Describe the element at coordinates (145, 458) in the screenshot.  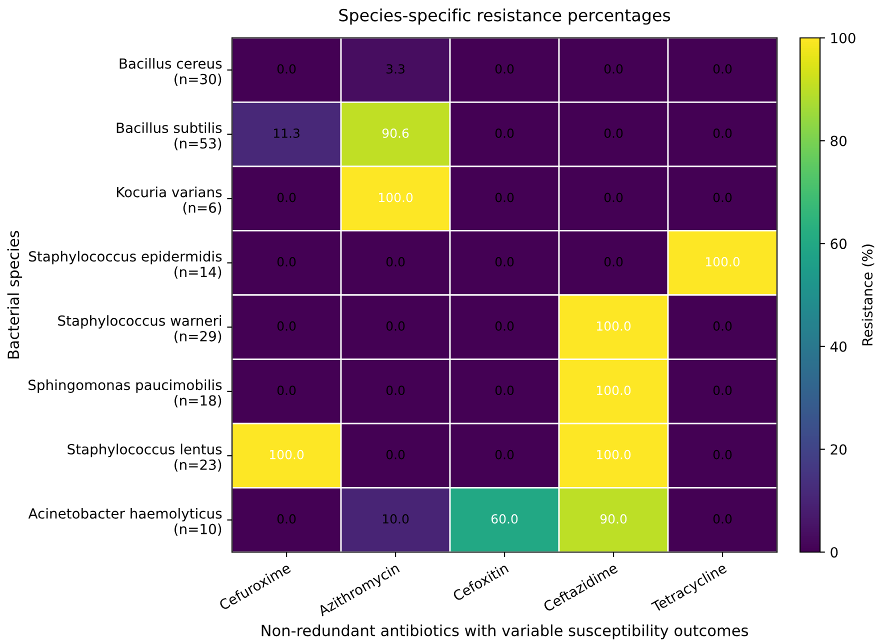
I see `y-tick-label: Staphylococcus lentus (n=23)` at that location.